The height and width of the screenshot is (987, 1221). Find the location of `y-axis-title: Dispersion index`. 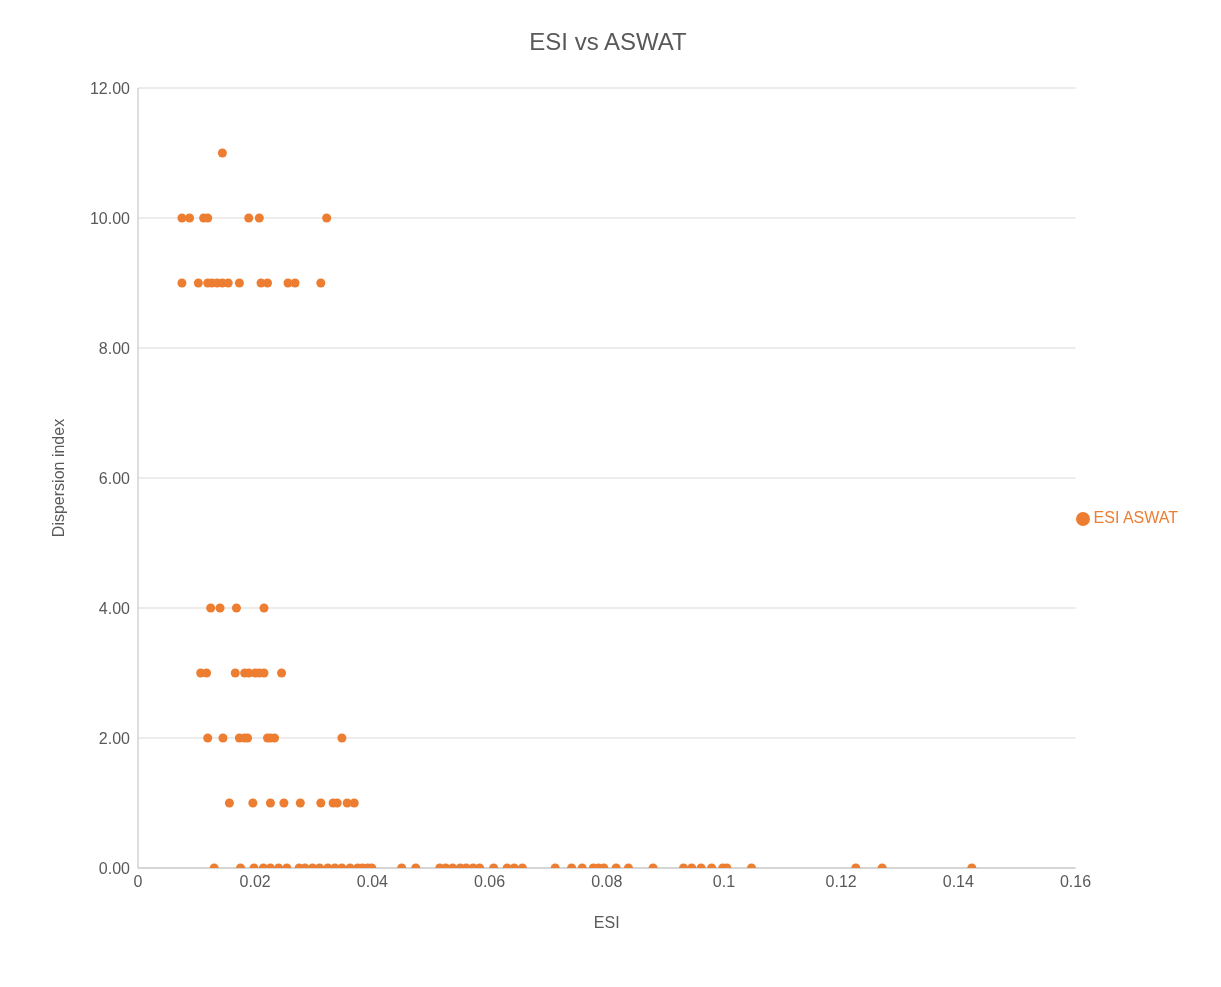

y-axis-title: Dispersion index is located at coordinates (58, 478).